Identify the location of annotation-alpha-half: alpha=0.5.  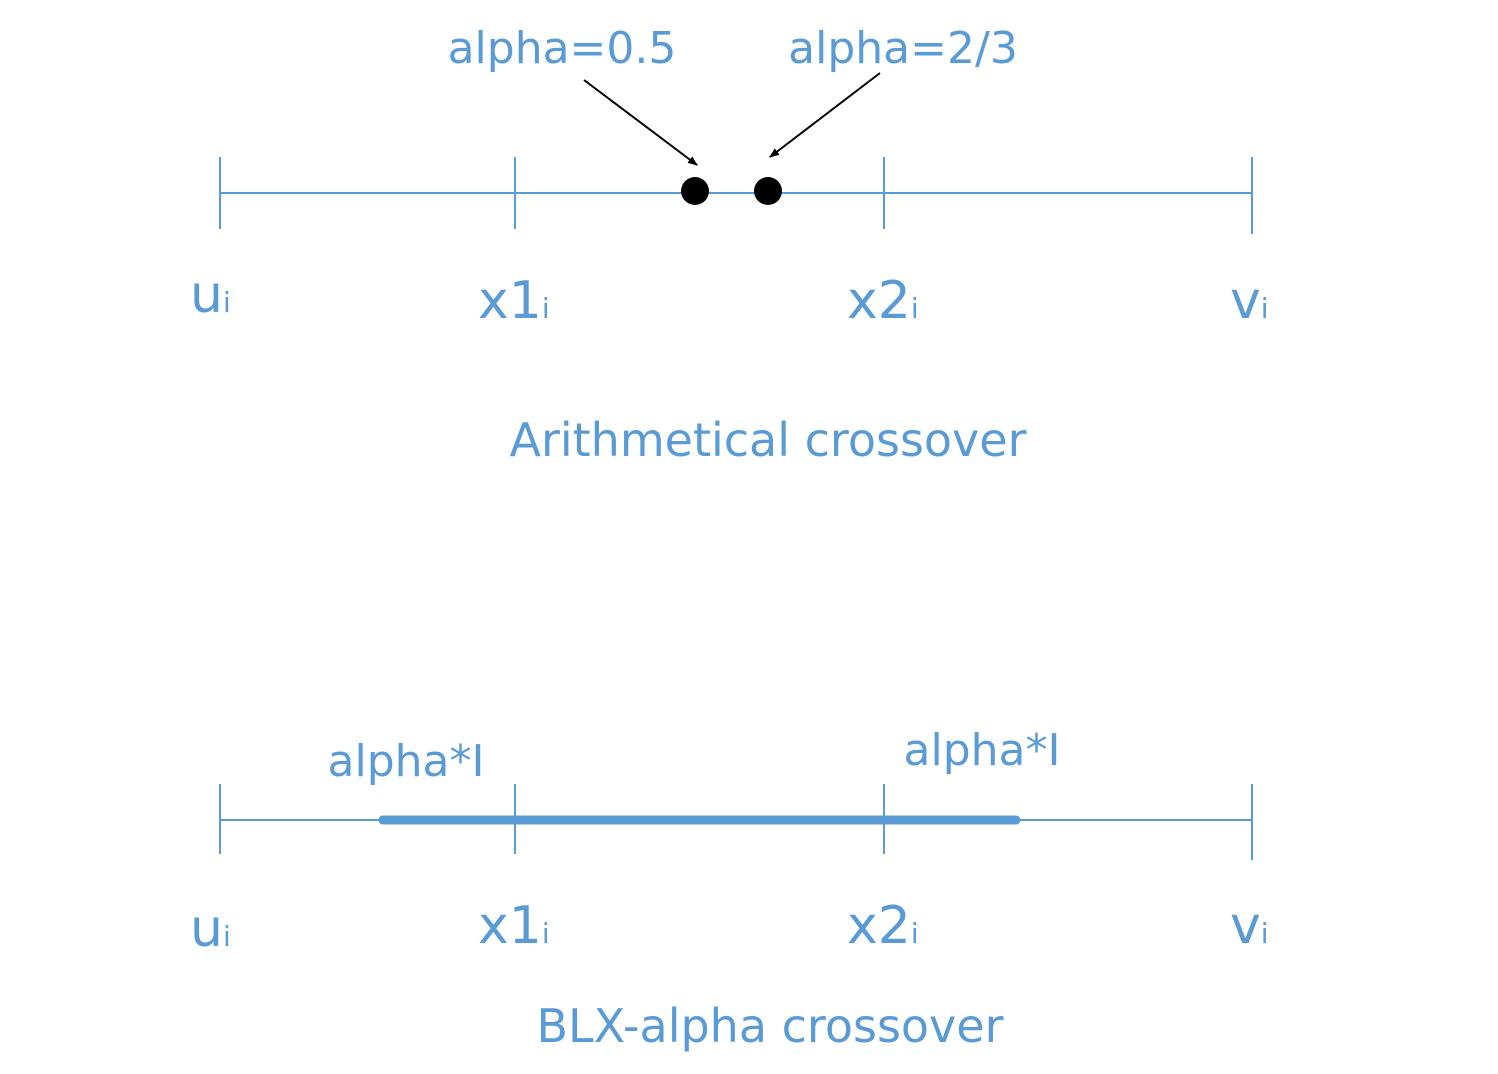
(562, 48).